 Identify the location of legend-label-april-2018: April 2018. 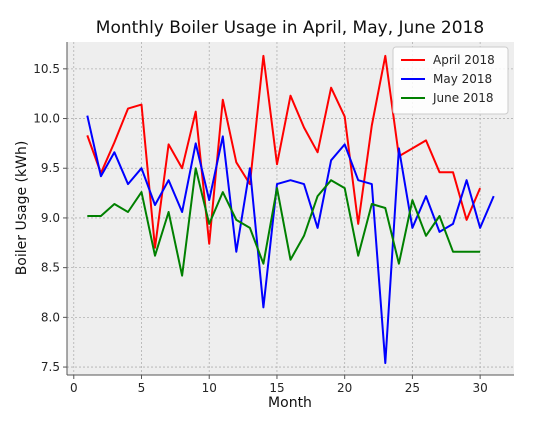
(464, 60).